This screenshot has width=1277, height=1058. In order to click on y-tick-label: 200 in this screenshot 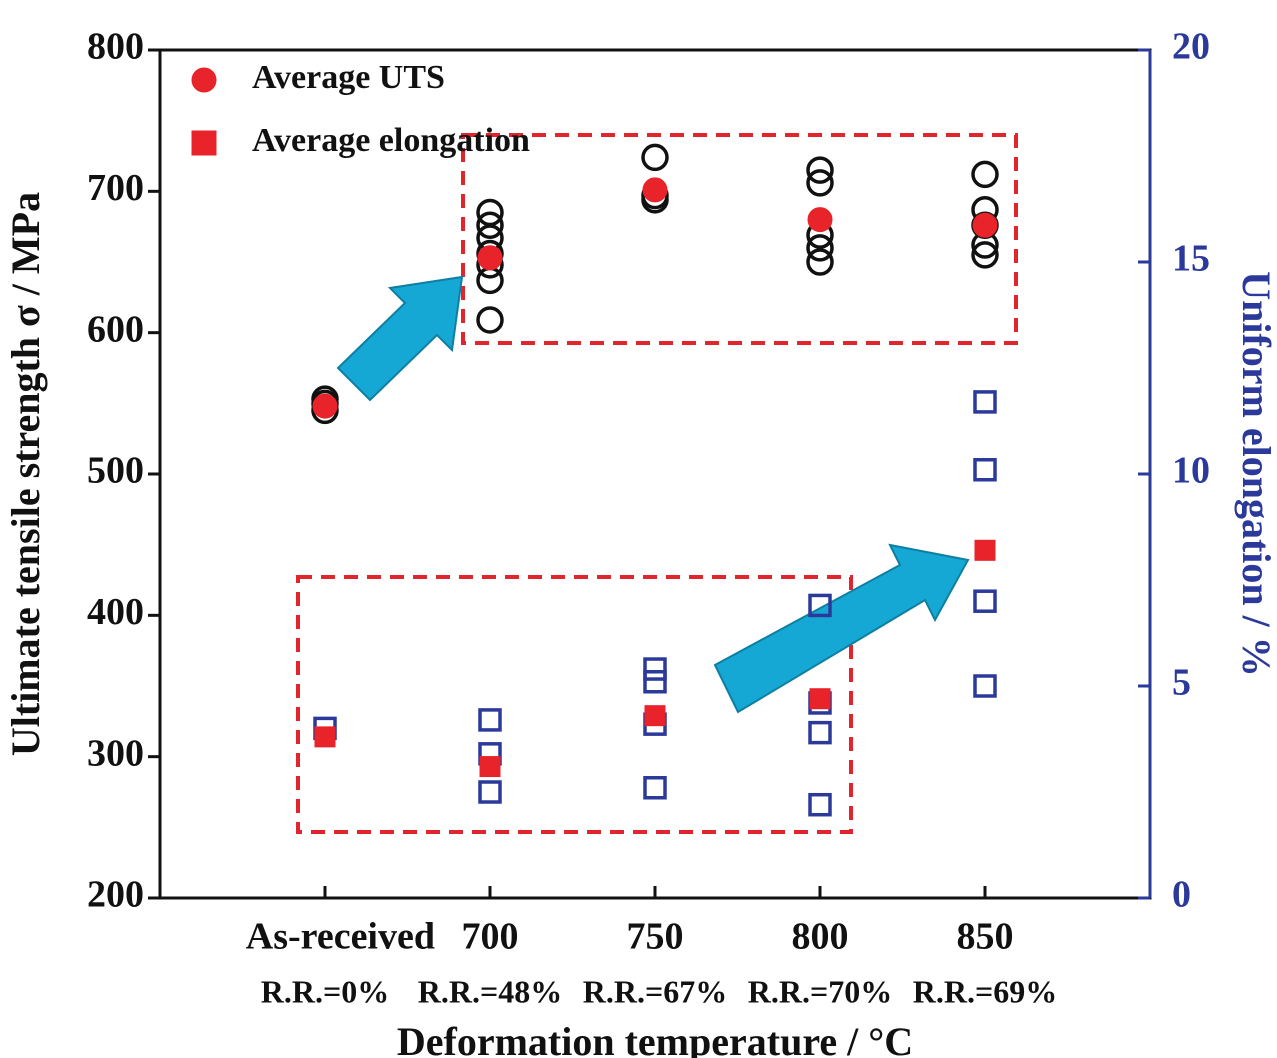, I will do `click(115, 895)`.